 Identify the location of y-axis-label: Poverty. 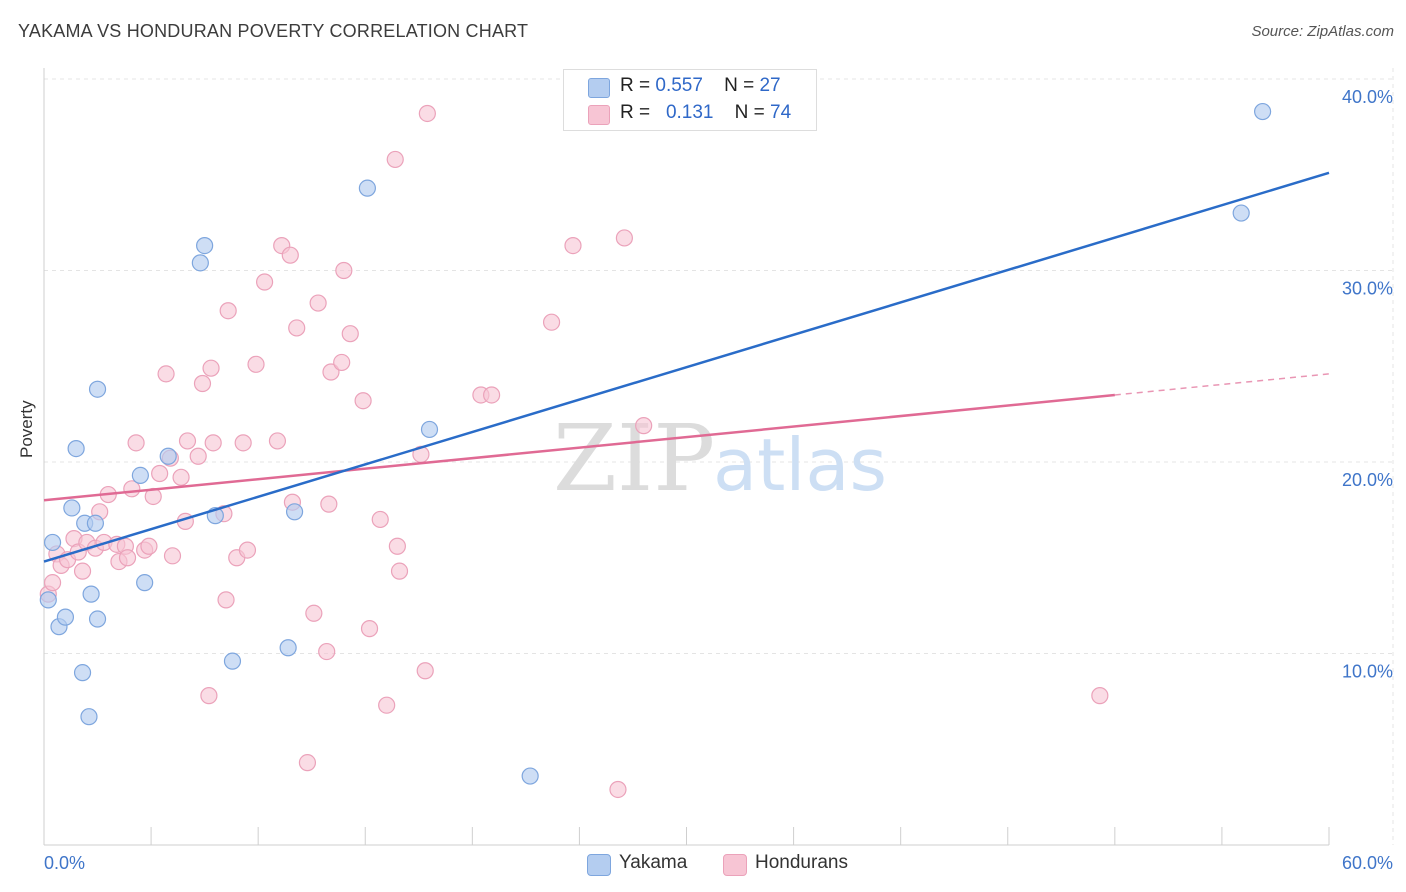
(26, 429).